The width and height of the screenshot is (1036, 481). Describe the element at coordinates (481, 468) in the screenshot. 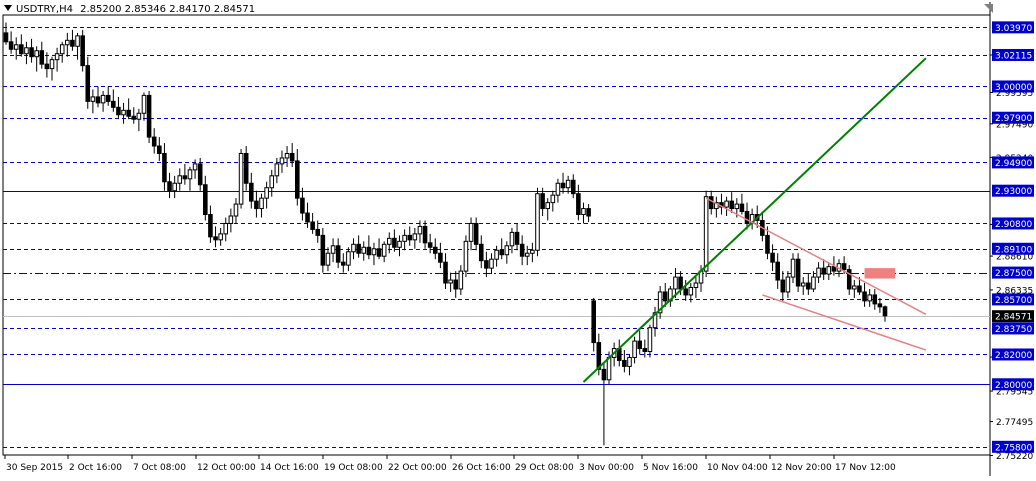

I see `x-tick-label: 26 Oct 16:00` at that location.